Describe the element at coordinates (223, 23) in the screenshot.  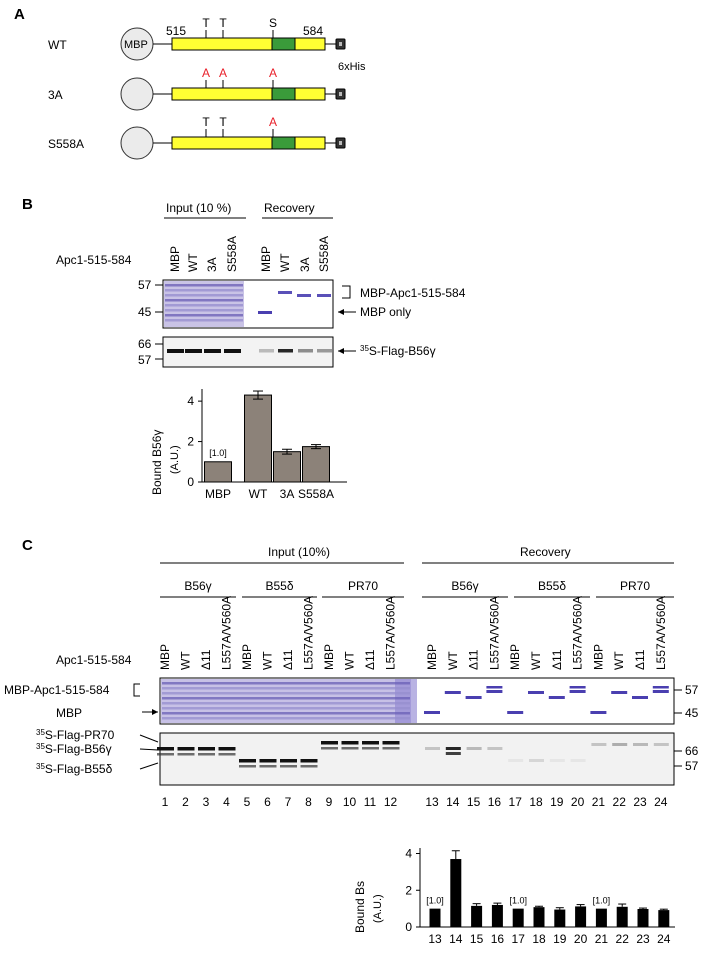
I see `site-residue: T` at that location.